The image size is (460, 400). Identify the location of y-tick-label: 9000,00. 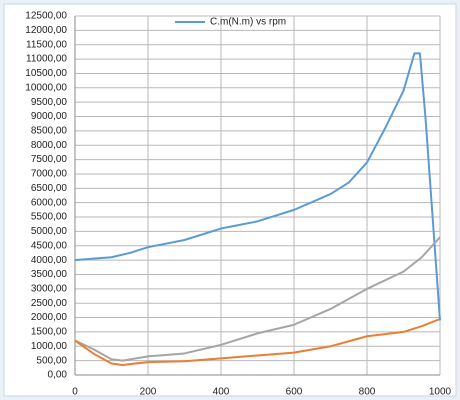
(49, 116).